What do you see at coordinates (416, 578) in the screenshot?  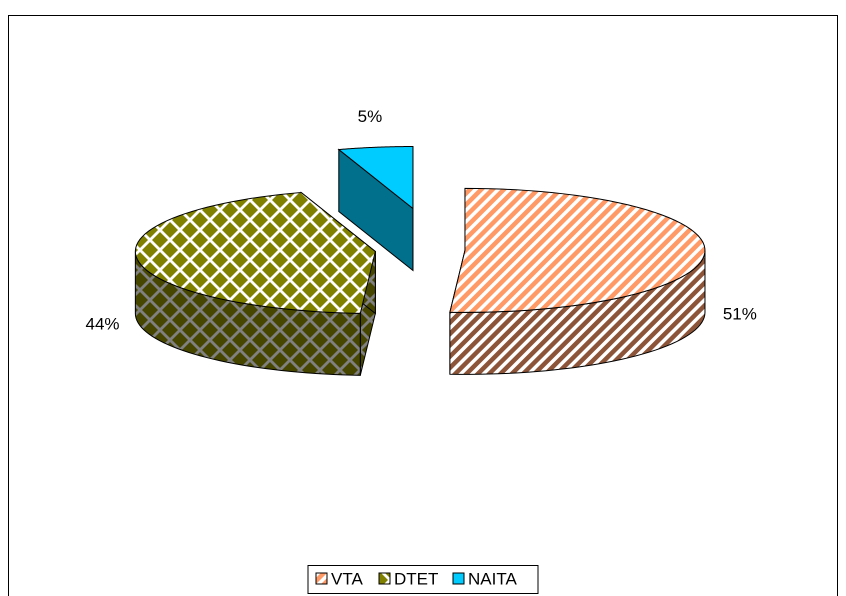 I see `legend-label: DTET` at bounding box center [416, 578].